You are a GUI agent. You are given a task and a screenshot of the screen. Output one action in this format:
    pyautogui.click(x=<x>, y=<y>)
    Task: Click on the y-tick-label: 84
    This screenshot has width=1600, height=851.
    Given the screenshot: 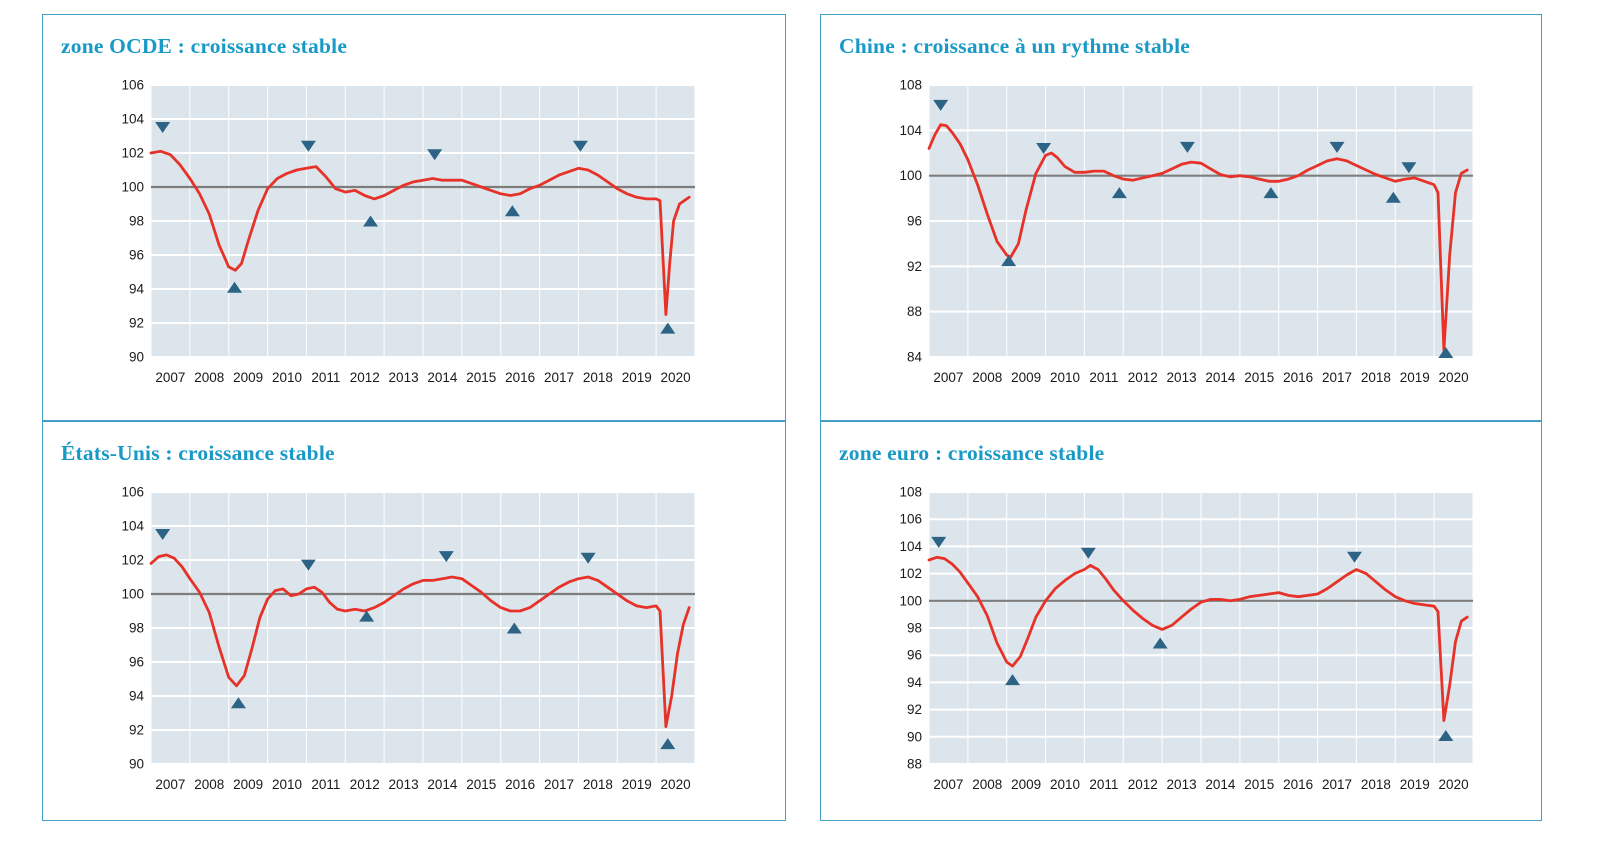 What is the action you would take?
    pyautogui.click(x=915, y=357)
    